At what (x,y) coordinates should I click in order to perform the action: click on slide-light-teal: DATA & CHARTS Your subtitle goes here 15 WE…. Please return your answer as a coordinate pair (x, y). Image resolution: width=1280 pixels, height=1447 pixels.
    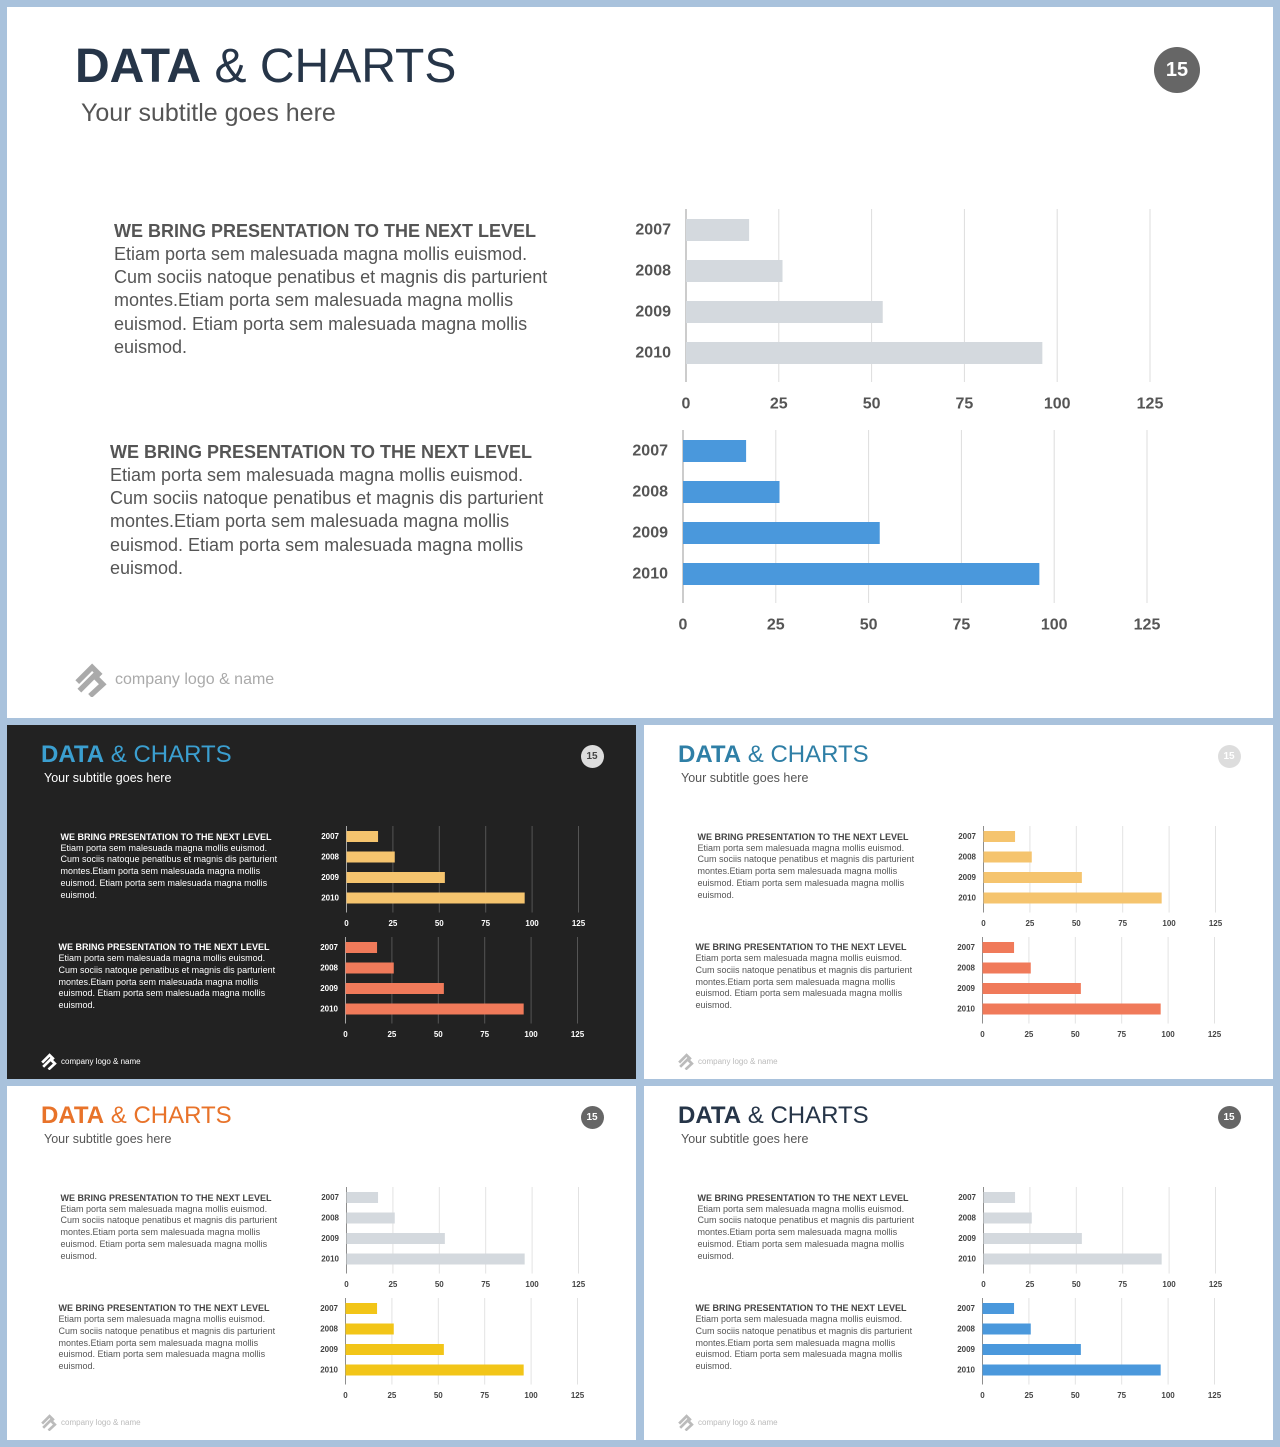
    Looking at the image, I should click on (958, 902).